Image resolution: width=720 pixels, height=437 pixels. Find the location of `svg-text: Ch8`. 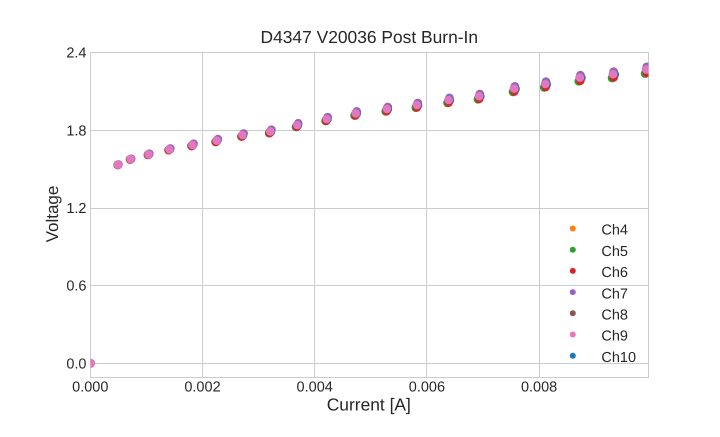

svg-text: Ch8 is located at coordinates (614, 316).